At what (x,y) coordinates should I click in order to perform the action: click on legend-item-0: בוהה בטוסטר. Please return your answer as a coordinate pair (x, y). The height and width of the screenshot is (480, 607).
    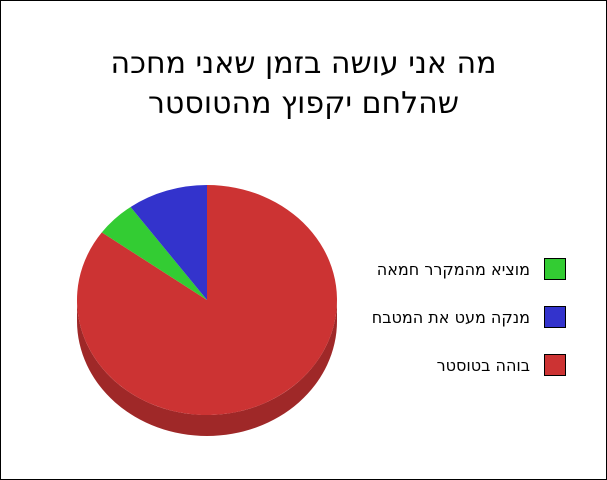
    Looking at the image, I should click on (448, 365).